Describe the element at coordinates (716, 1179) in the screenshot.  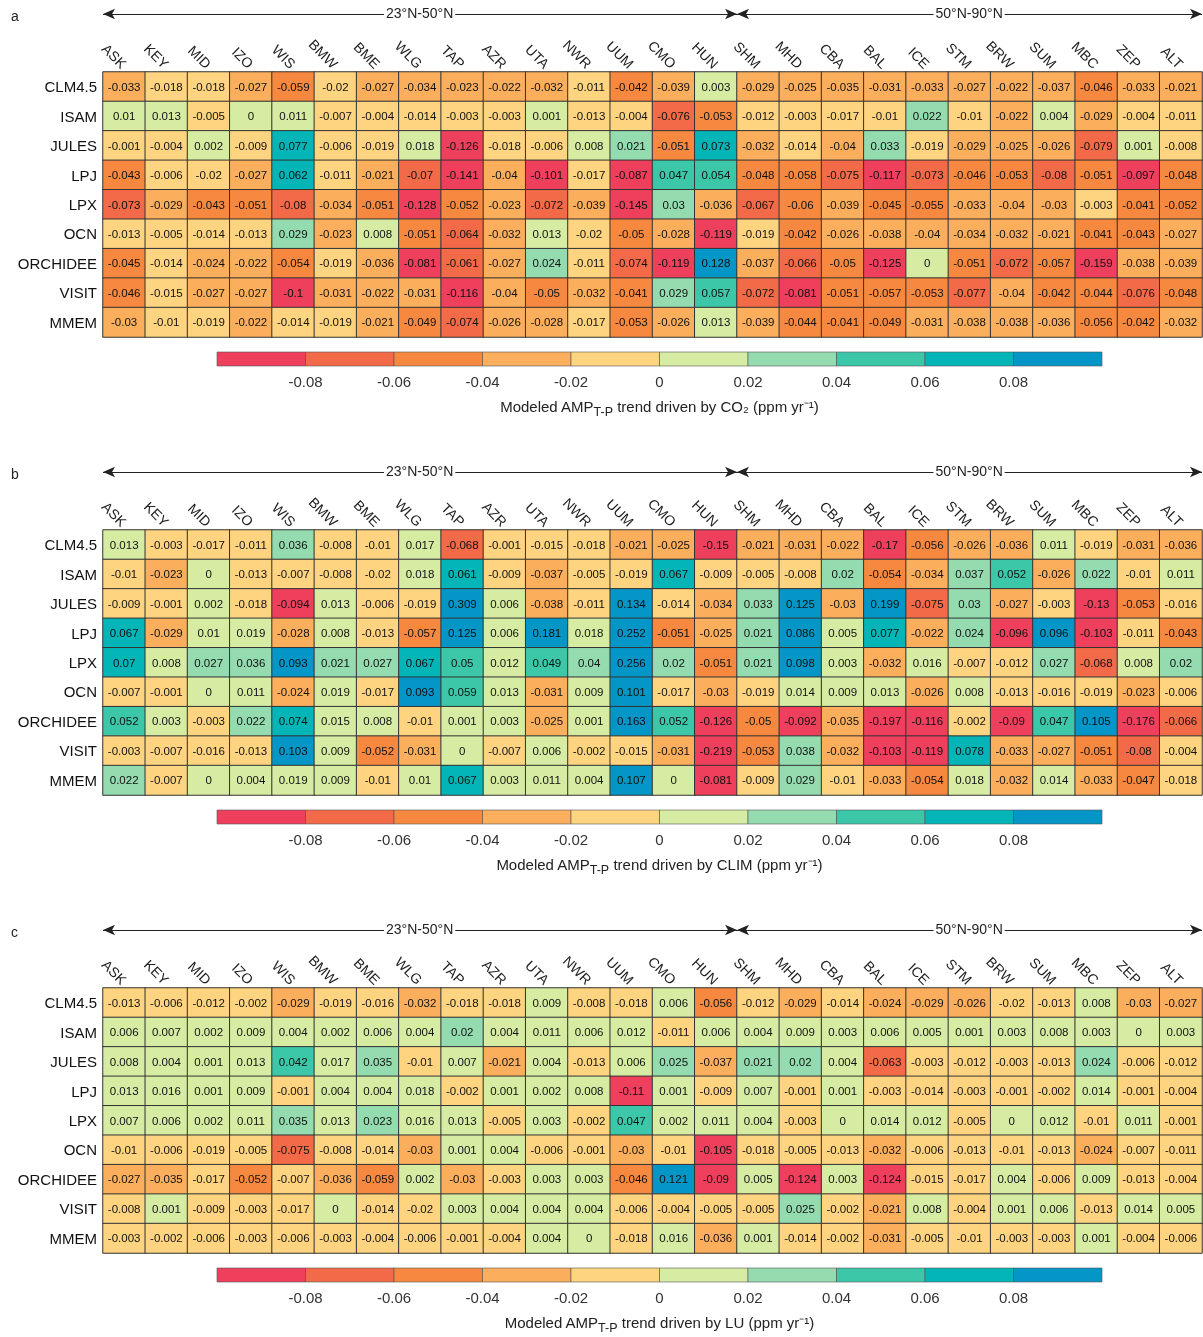
I see `data-label: -0.09` at that location.